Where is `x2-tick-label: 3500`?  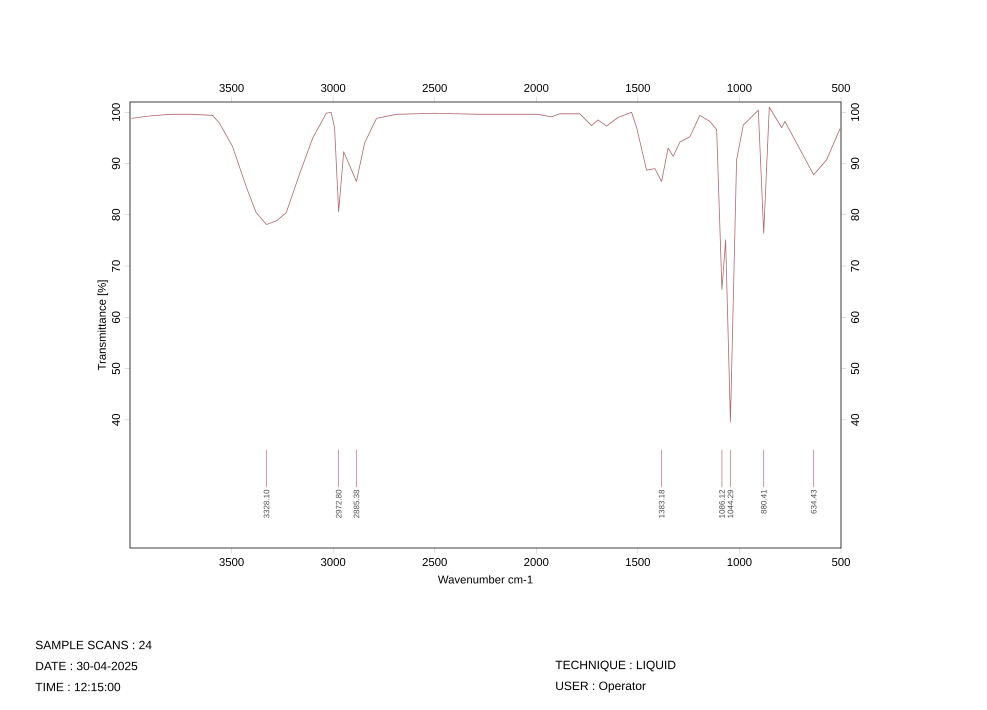
x2-tick-label: 3500 is located at coordinates (231, 562).